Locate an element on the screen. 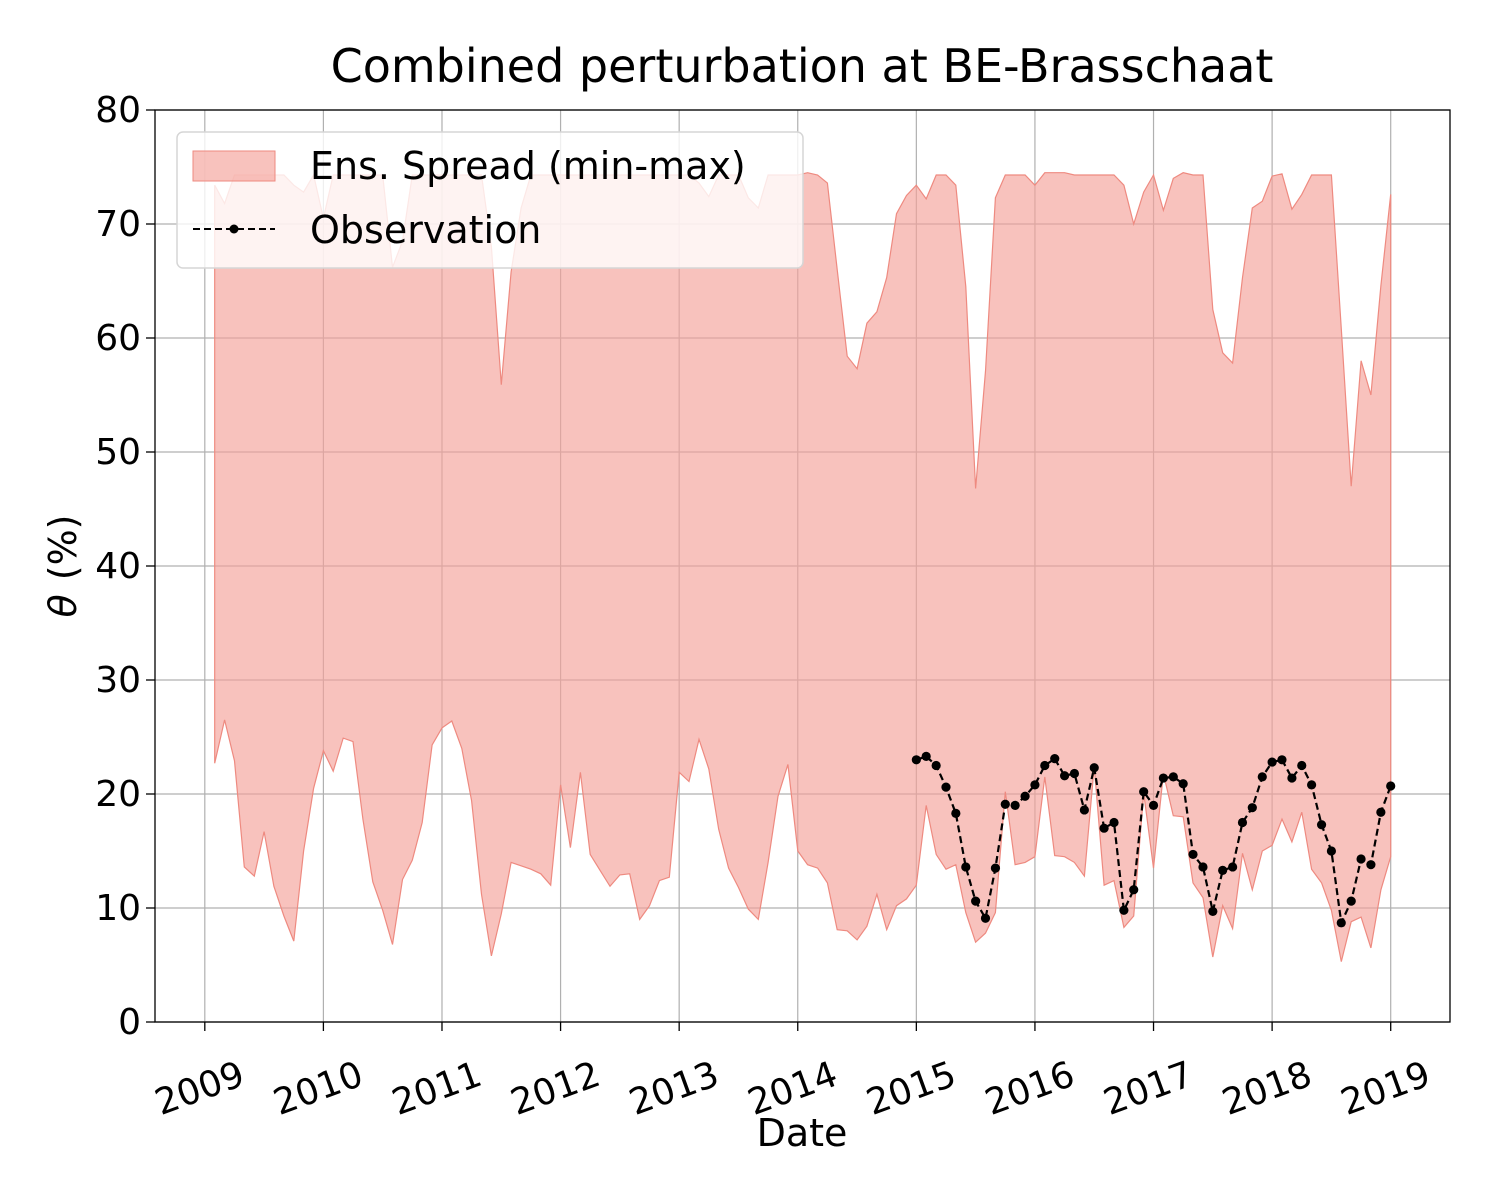  x-tick-label: 2018 is located at coordinates (1267, 1089).